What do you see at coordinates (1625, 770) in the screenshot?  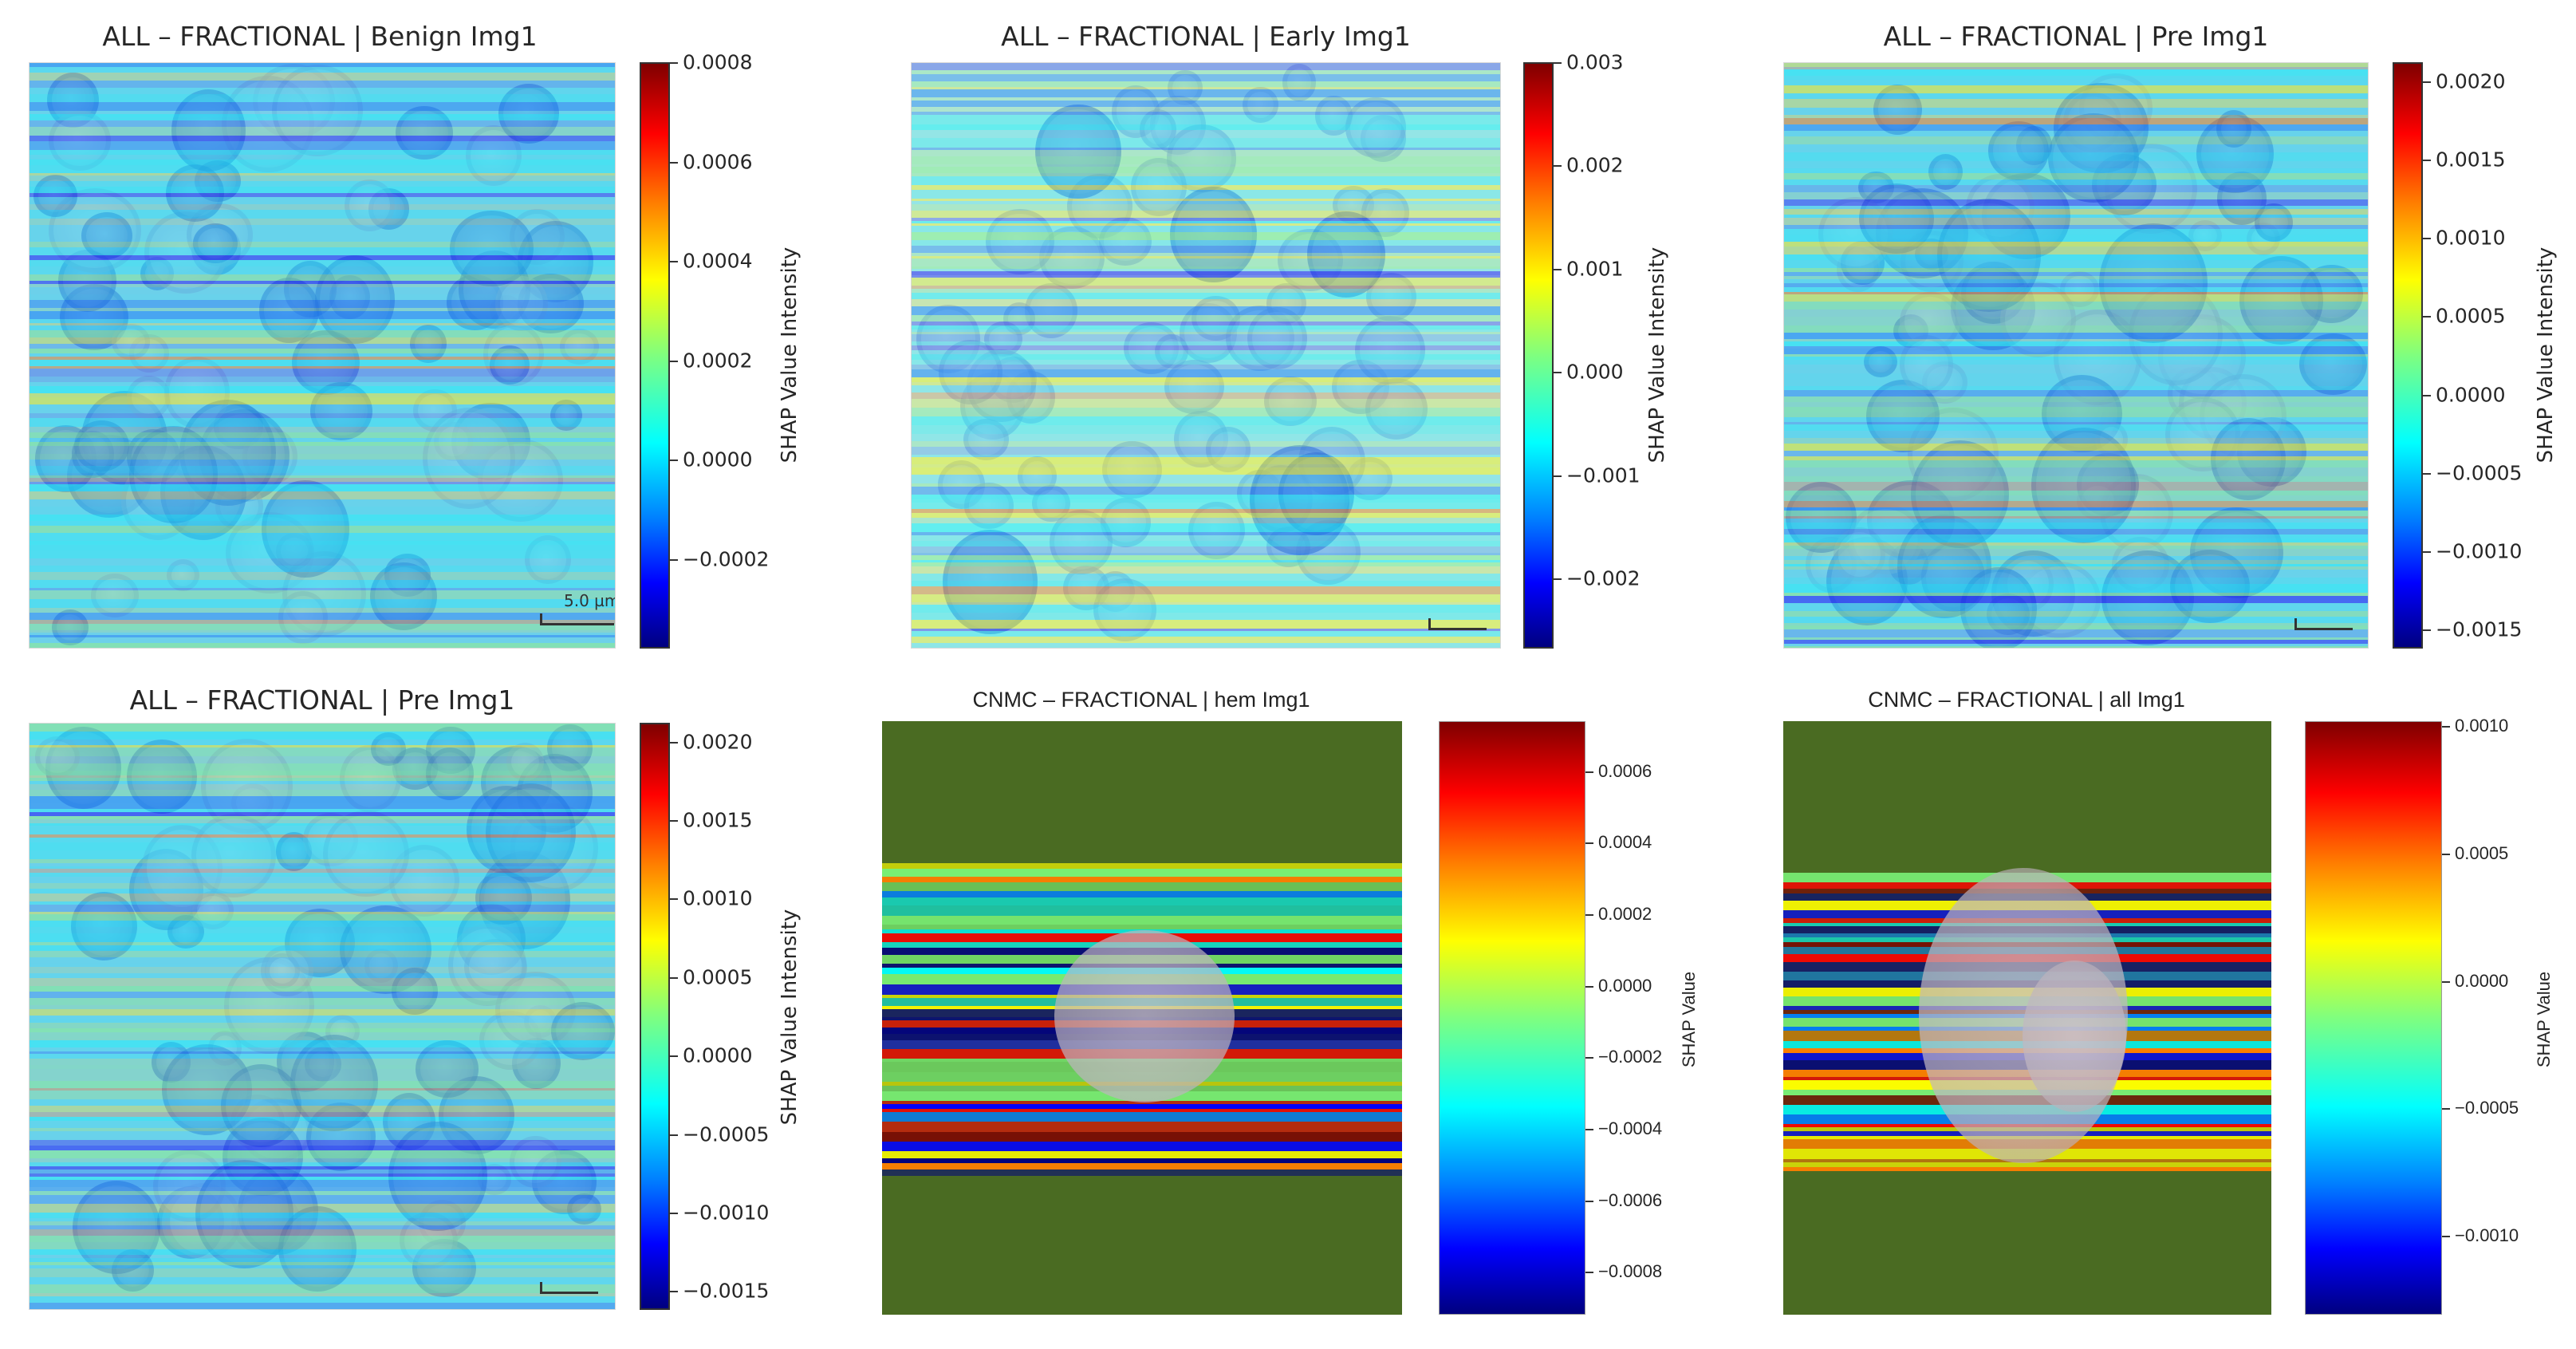 I see `colorbar-tick-label: 0.0006` at bounding box center [1625, 770].